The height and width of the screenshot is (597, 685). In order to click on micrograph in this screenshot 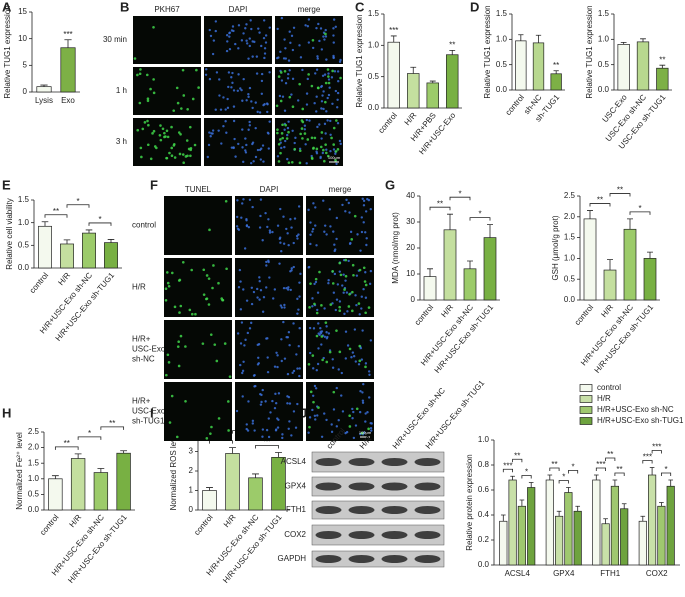, I will do `click(198, 287)`.